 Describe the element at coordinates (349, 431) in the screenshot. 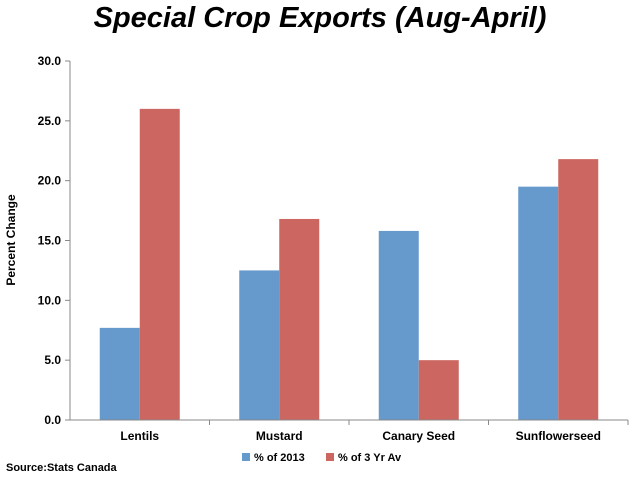

I see `x-axis: Lentils Mustard Canary Seed Sunflowerseed` at that location.